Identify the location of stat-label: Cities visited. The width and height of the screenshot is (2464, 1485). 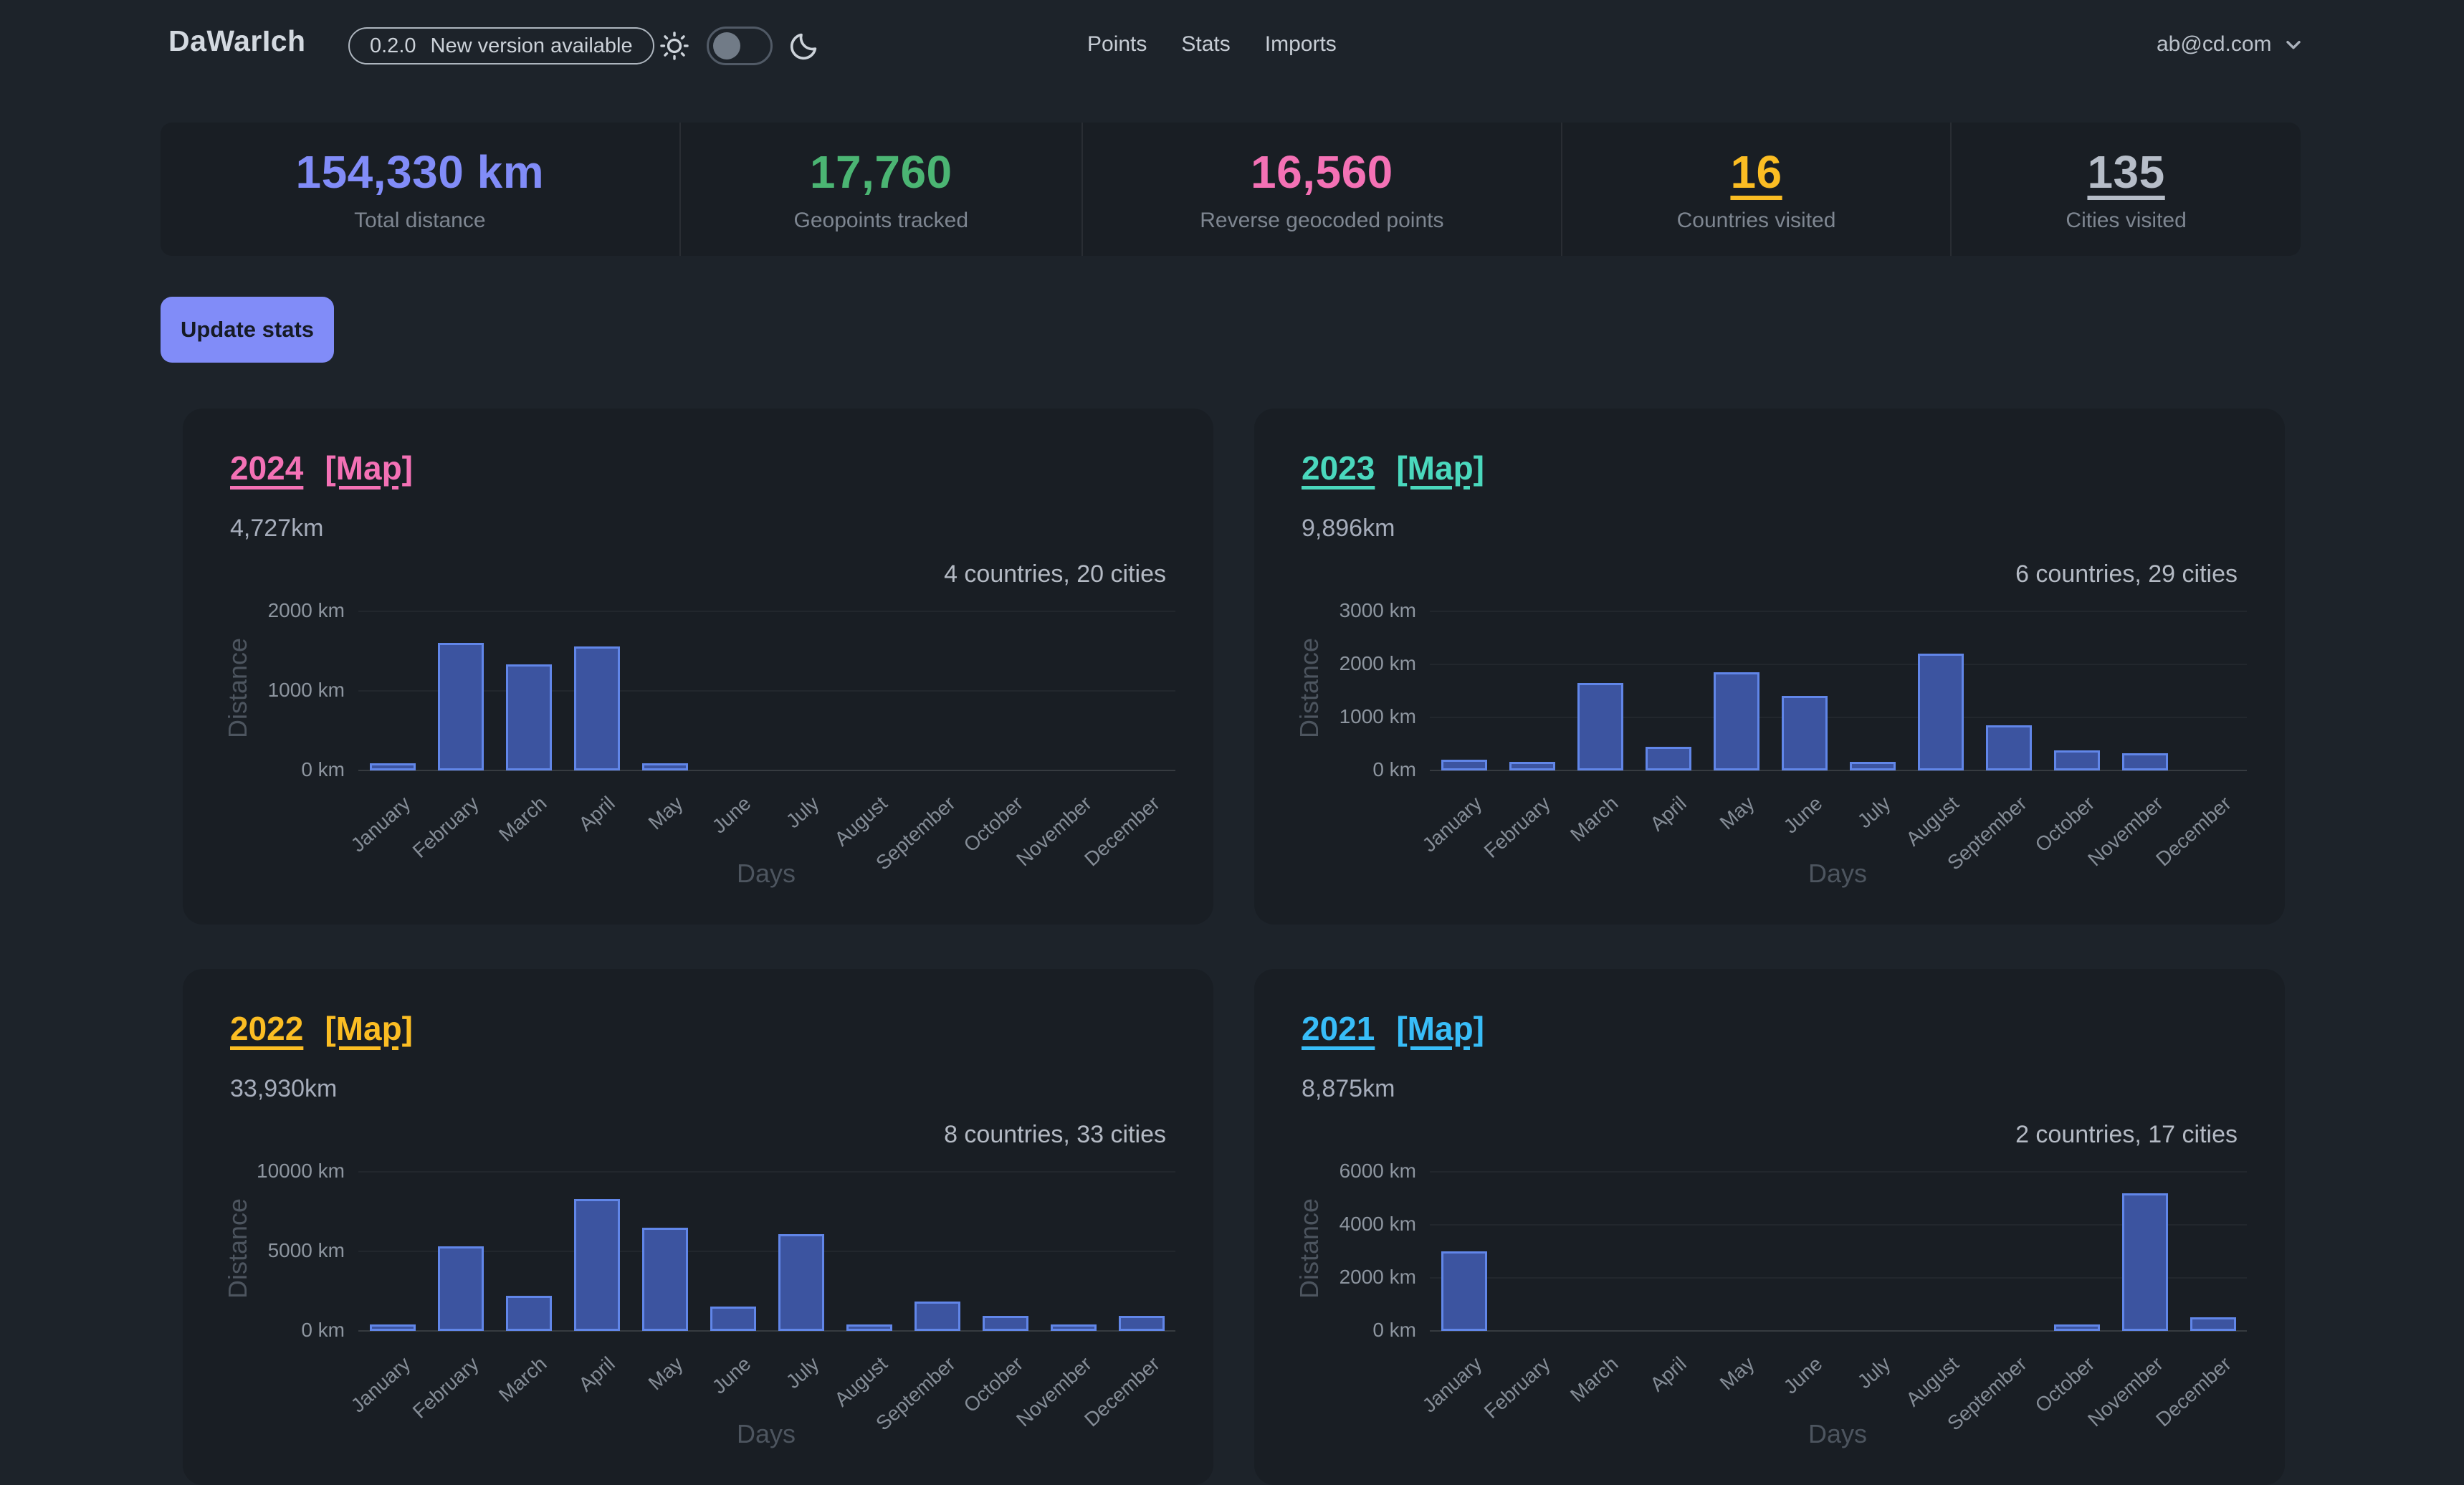
(2126, 220).